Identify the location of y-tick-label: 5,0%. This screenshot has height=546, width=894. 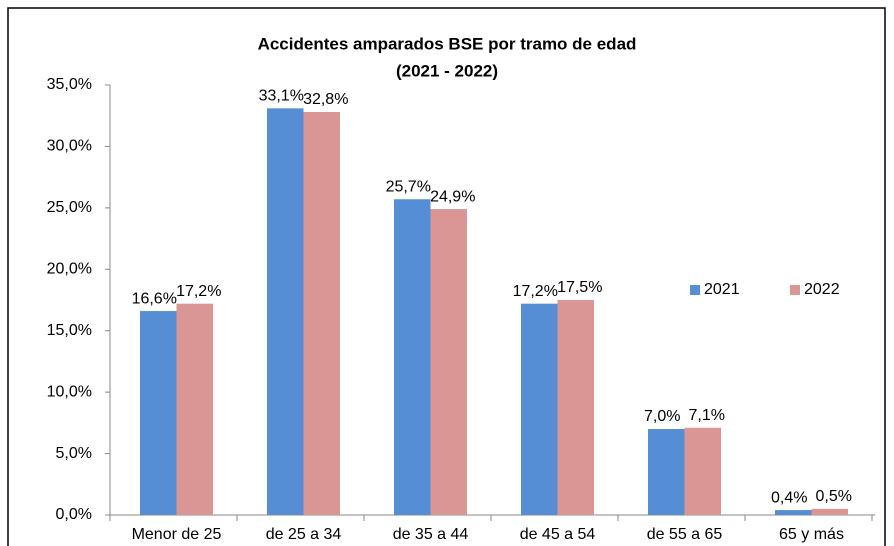
(74, 453).